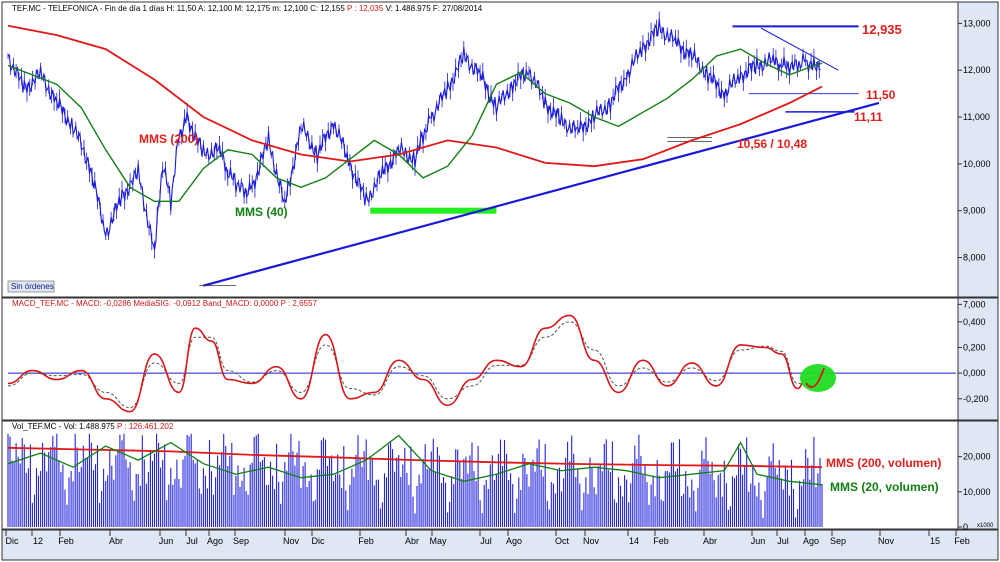  I want to click on level-1056-label: 10,56 / 10,48, so click(772, 144).